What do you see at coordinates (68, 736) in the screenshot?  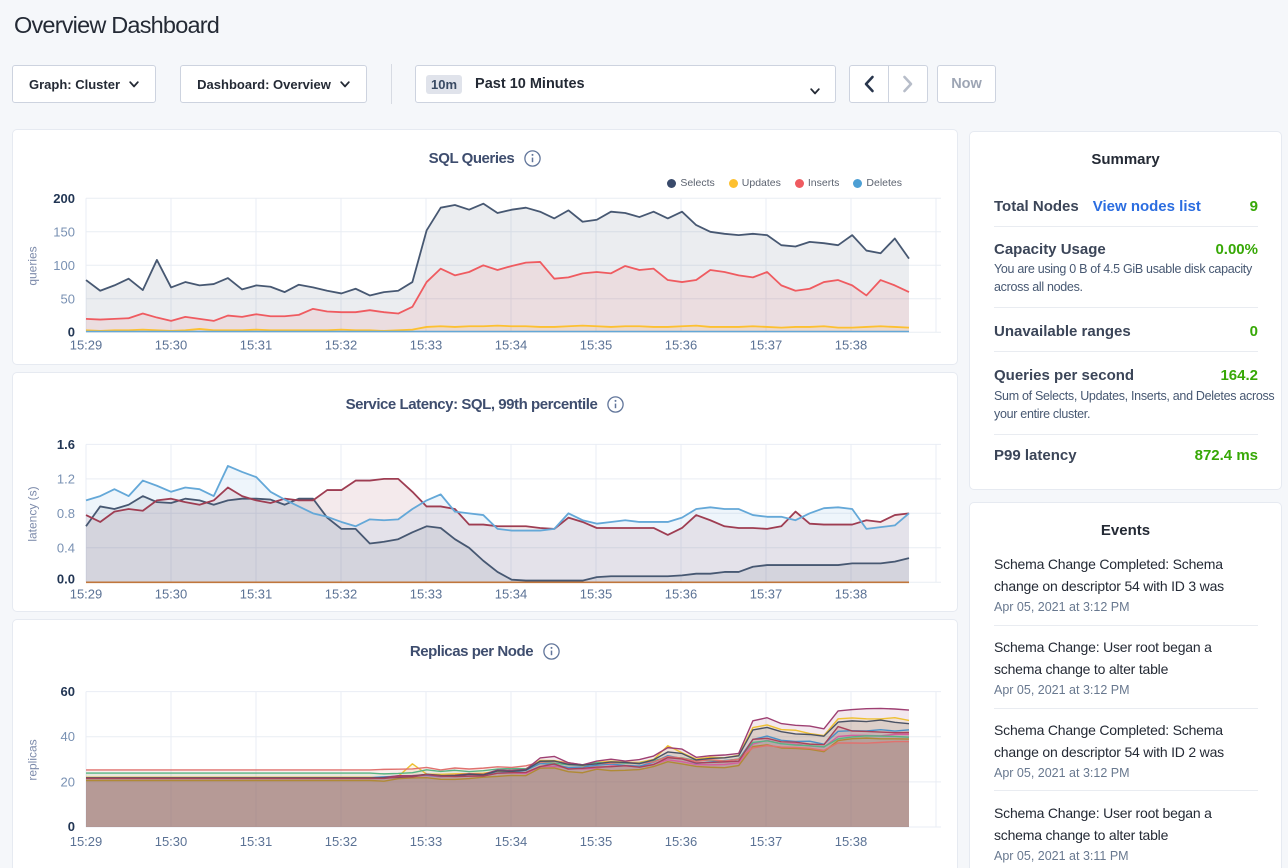 I see `svg-text: 40` at bounding box center [68, 736].